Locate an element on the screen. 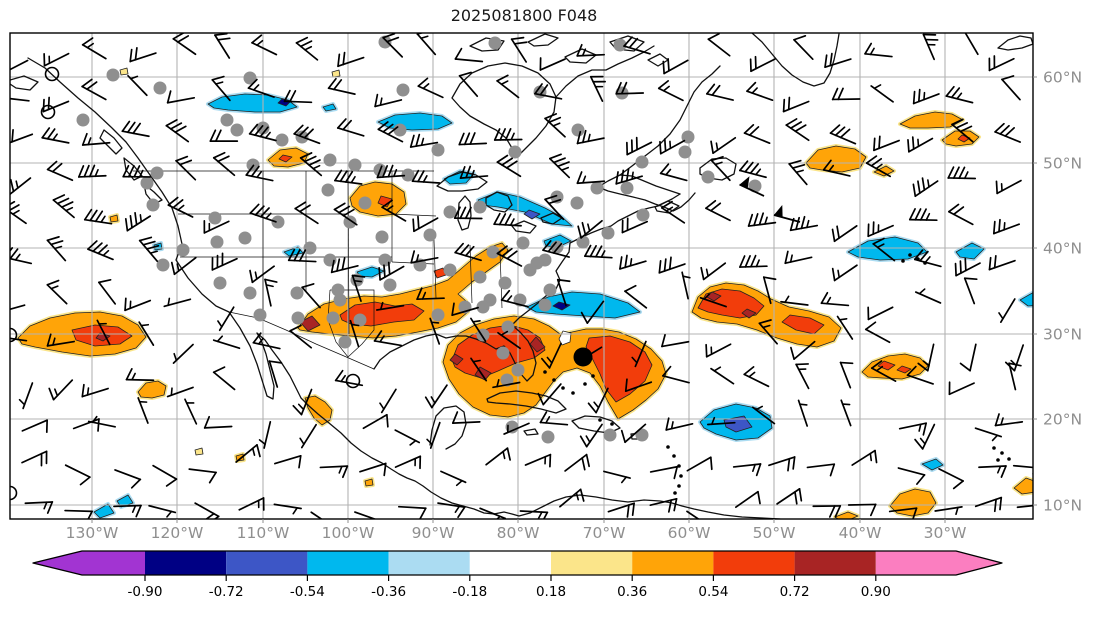 The image size is (1105, 619). colorbar-segment is located at coordinates (510, 563).